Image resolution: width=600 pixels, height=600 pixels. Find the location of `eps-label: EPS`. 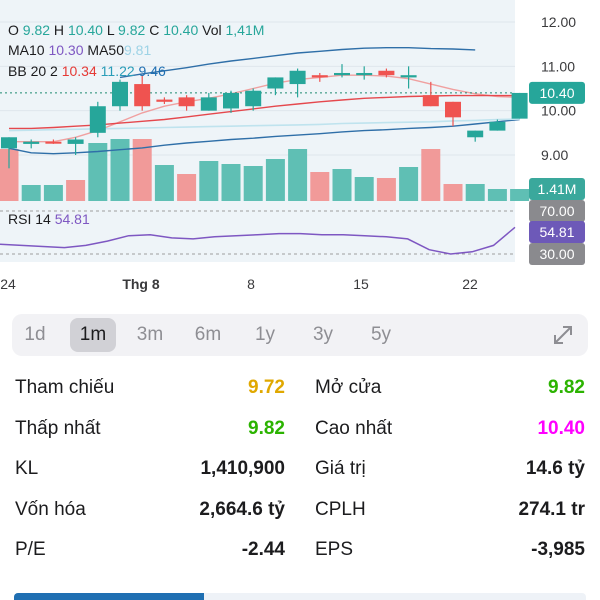

eps-label: EPS is located at coordinates (334, 549).